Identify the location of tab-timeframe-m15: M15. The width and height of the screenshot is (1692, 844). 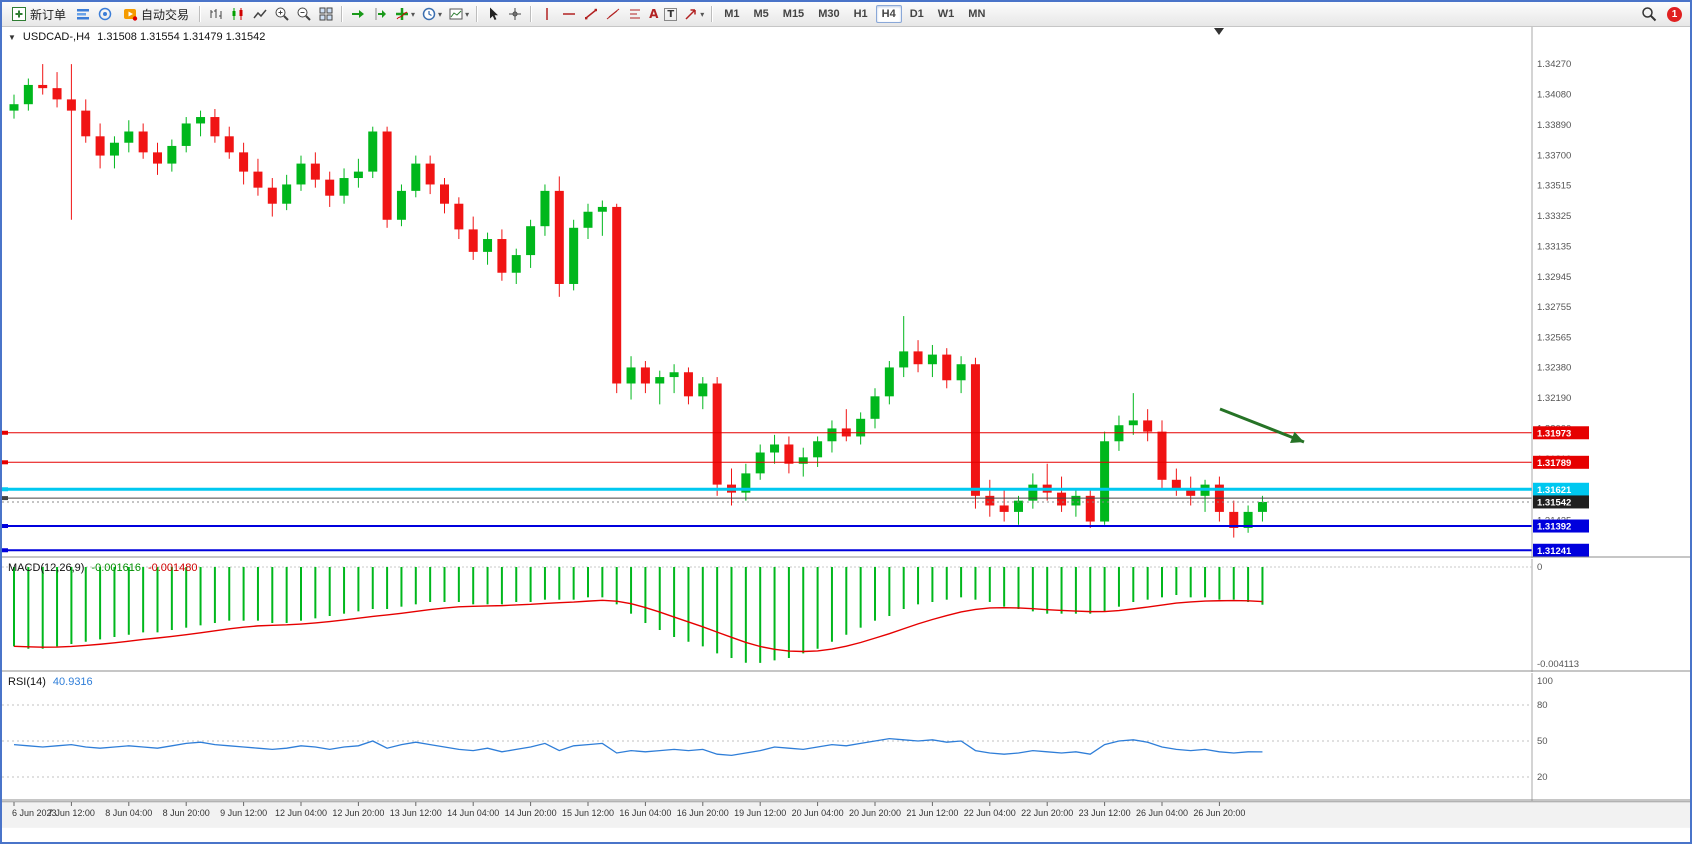
(793, 14).